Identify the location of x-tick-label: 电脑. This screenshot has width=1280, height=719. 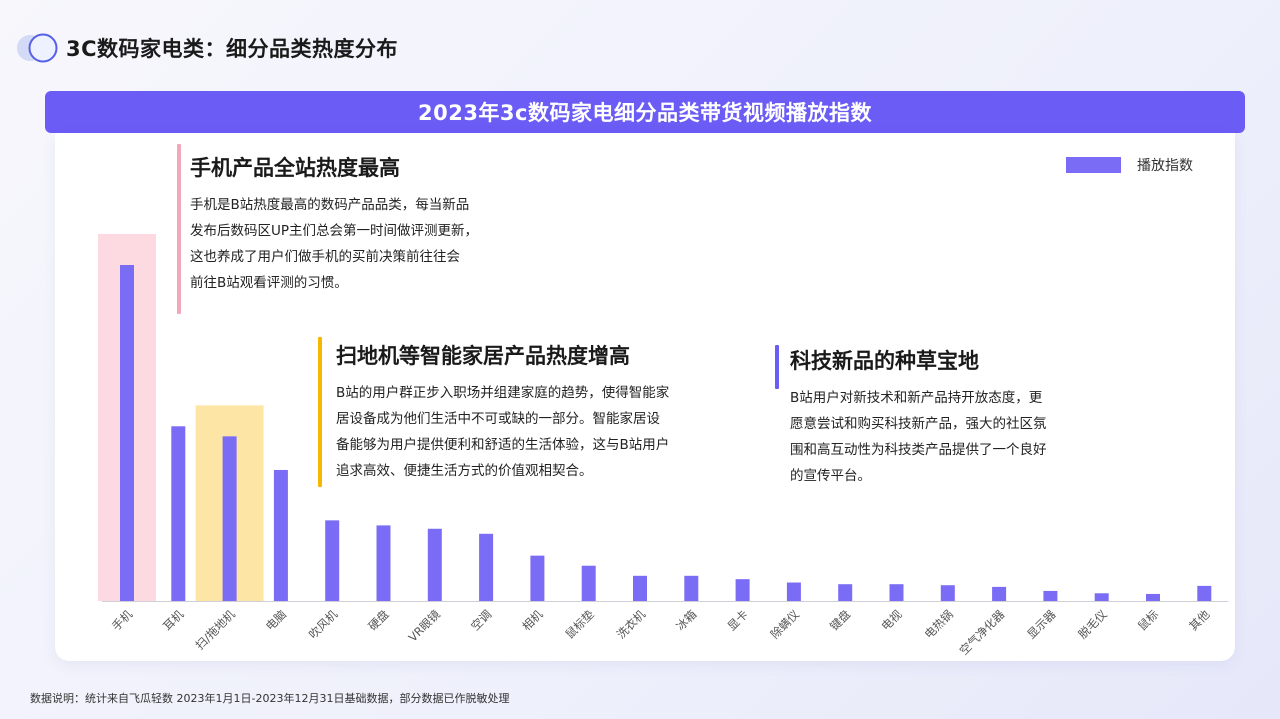
(276, 620).